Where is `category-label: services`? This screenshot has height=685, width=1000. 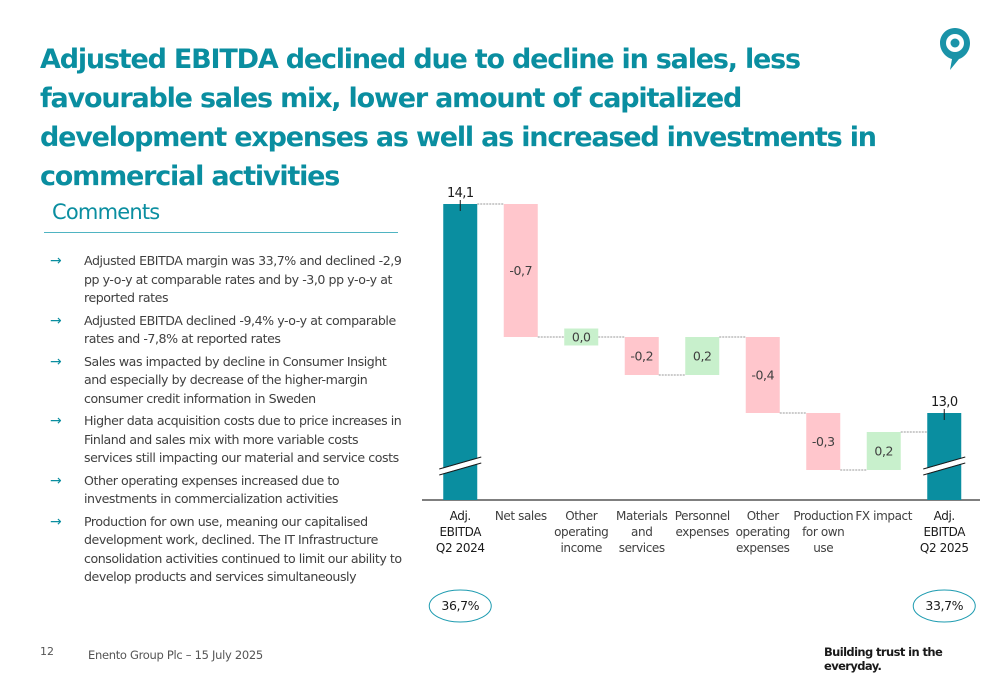 category-label: services is located at coordinates (642, 548).